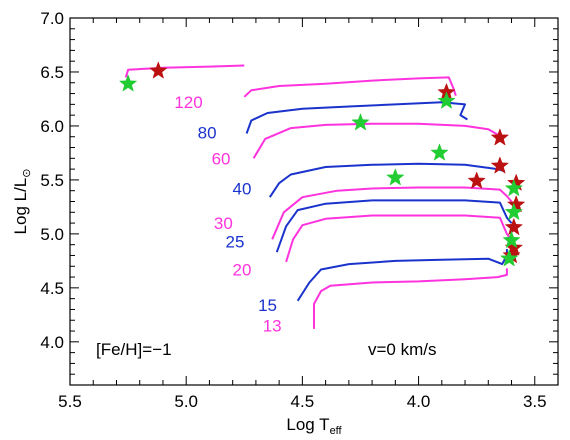 This screenshot has width=570, height=440. Describe the element at coordinates (242, 270) in the screenshot. I see `mass-label: 20` at that location.